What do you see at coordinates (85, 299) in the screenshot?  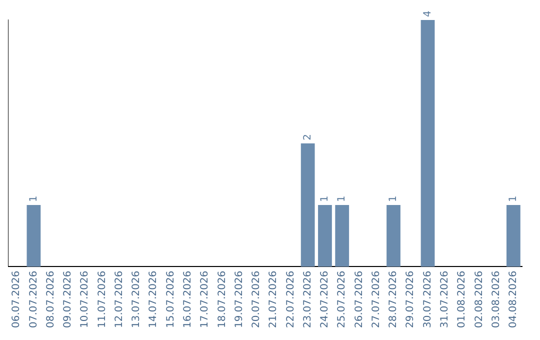 I see `x-tick-label: 10.07.2026` at bounding box center [85, 299].